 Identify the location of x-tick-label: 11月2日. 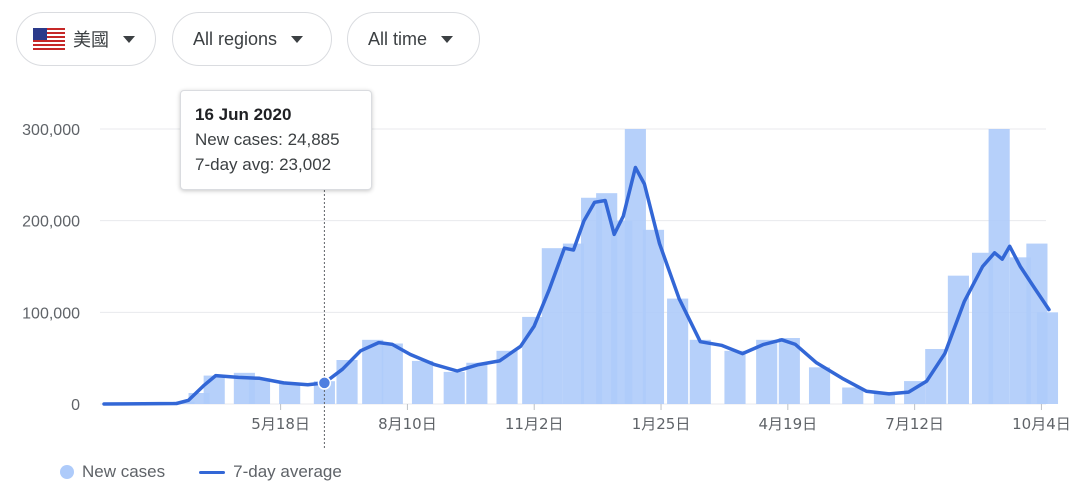
(534, 424).